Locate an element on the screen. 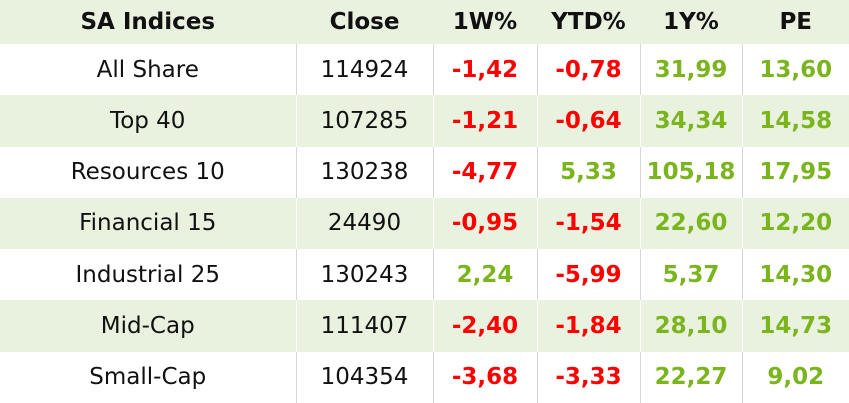 The image size is (849, 403). index-name: Top 40 is located at coordinates (148, 121).